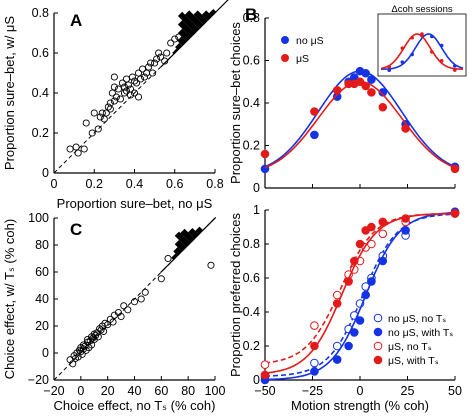 The image size is (474, 420). I want to click on panel-a-x-tick-label: 0.4, so click(134, 184).